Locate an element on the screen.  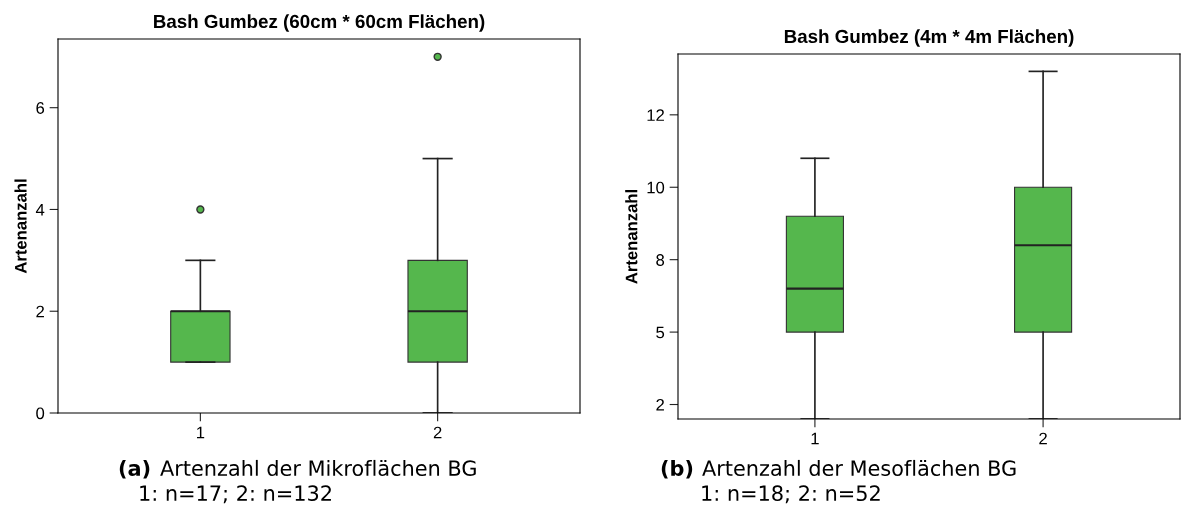
y-tick-label: 12 is located at coordinates (655, 115).